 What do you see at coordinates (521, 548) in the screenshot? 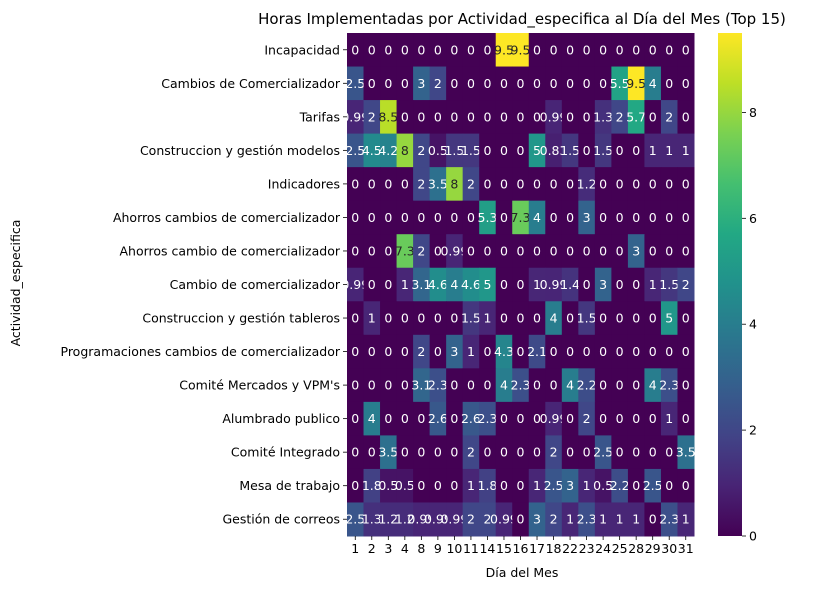
I see `x-tick-label: 16` at bounding box center [521, 548].